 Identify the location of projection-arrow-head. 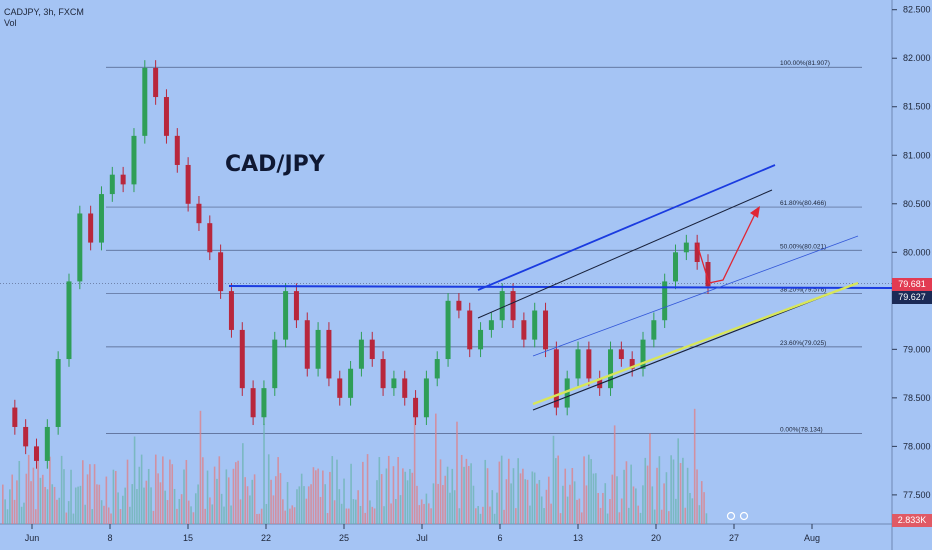
(755, 212).